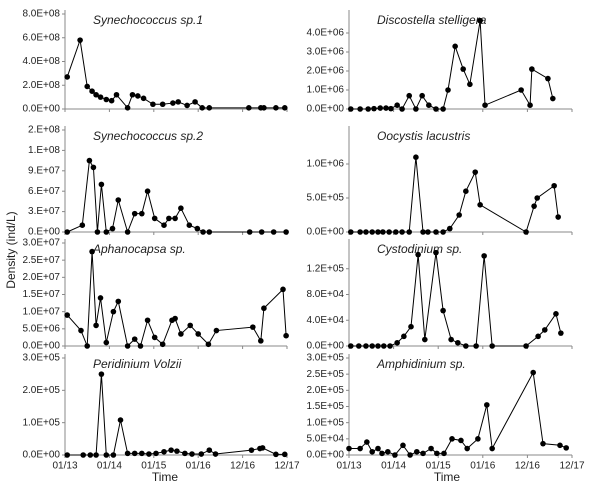  What do you see at coordinates (325, 374) in the screenshot?
I see `y-tick-label: 2.5E+05` at bounding box center [325, 374].